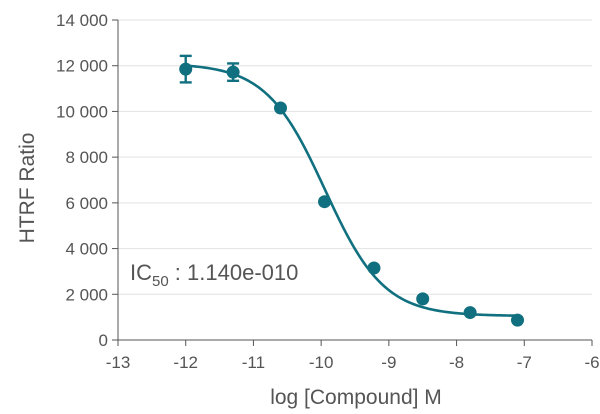 This screenshot has width=600, height=414. Describe the element at coordinates (591, 362) in the screenshot. I see `x-tick-label: -6` at that location.